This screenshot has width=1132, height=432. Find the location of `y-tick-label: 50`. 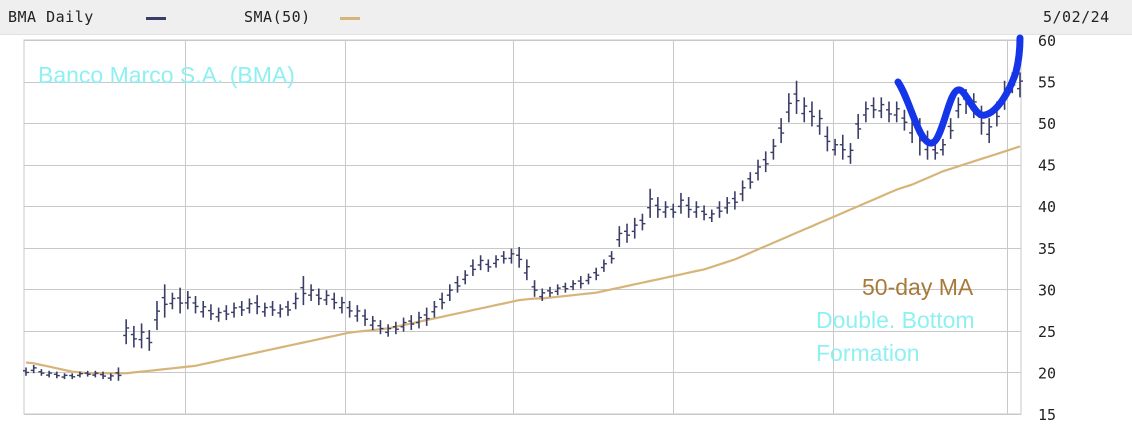

y-tick-label: 50 is located at coordinates (1047, 124).